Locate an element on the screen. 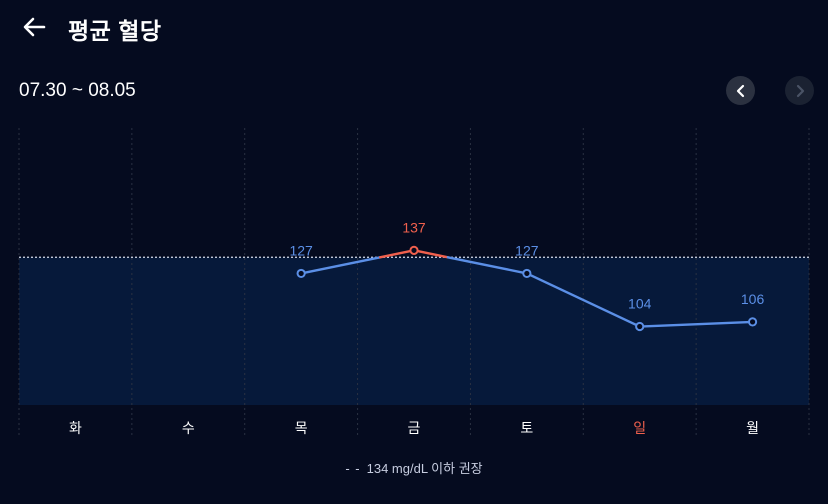 This screenshot has width=828, height=504. x-tick-label: 수 is located at coordinates (188, 428).